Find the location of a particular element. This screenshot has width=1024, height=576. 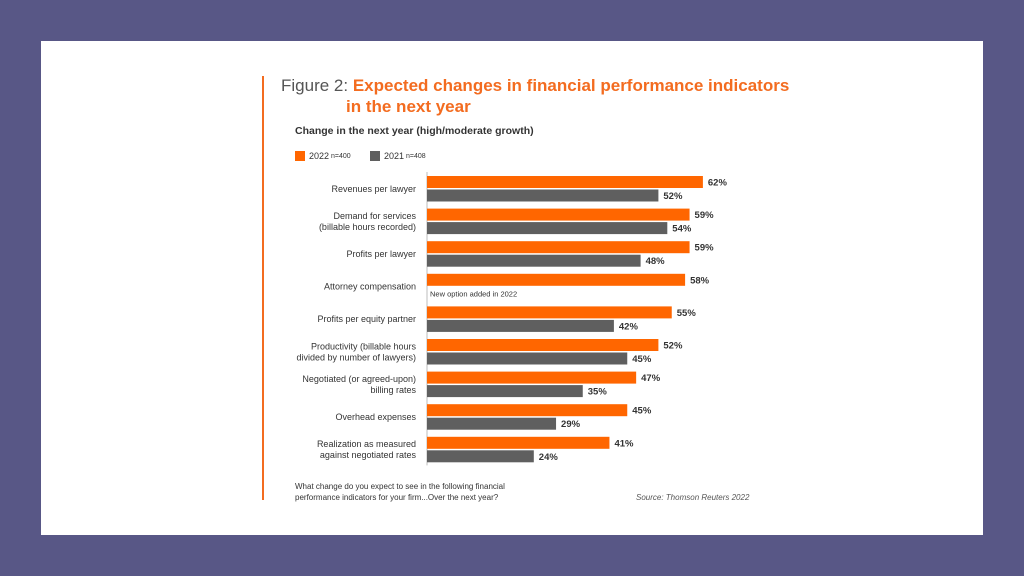

data-label: 47% is located at coordinates (651, 378).